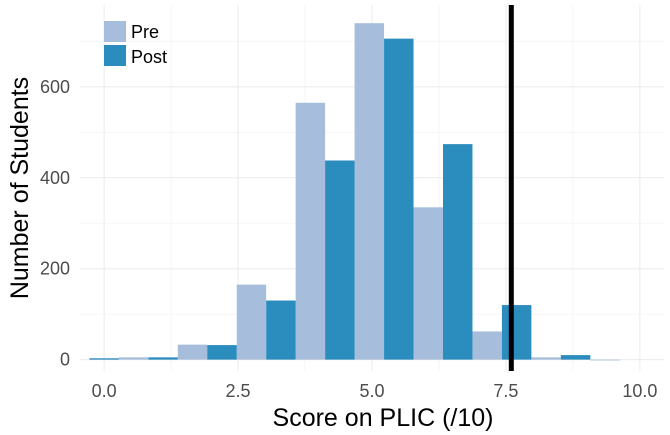 This screenshot has width=670, height=435. Describe the element at coordinates (115, 31) in the screenshot. I see `legend-swatch-pre` at that location.